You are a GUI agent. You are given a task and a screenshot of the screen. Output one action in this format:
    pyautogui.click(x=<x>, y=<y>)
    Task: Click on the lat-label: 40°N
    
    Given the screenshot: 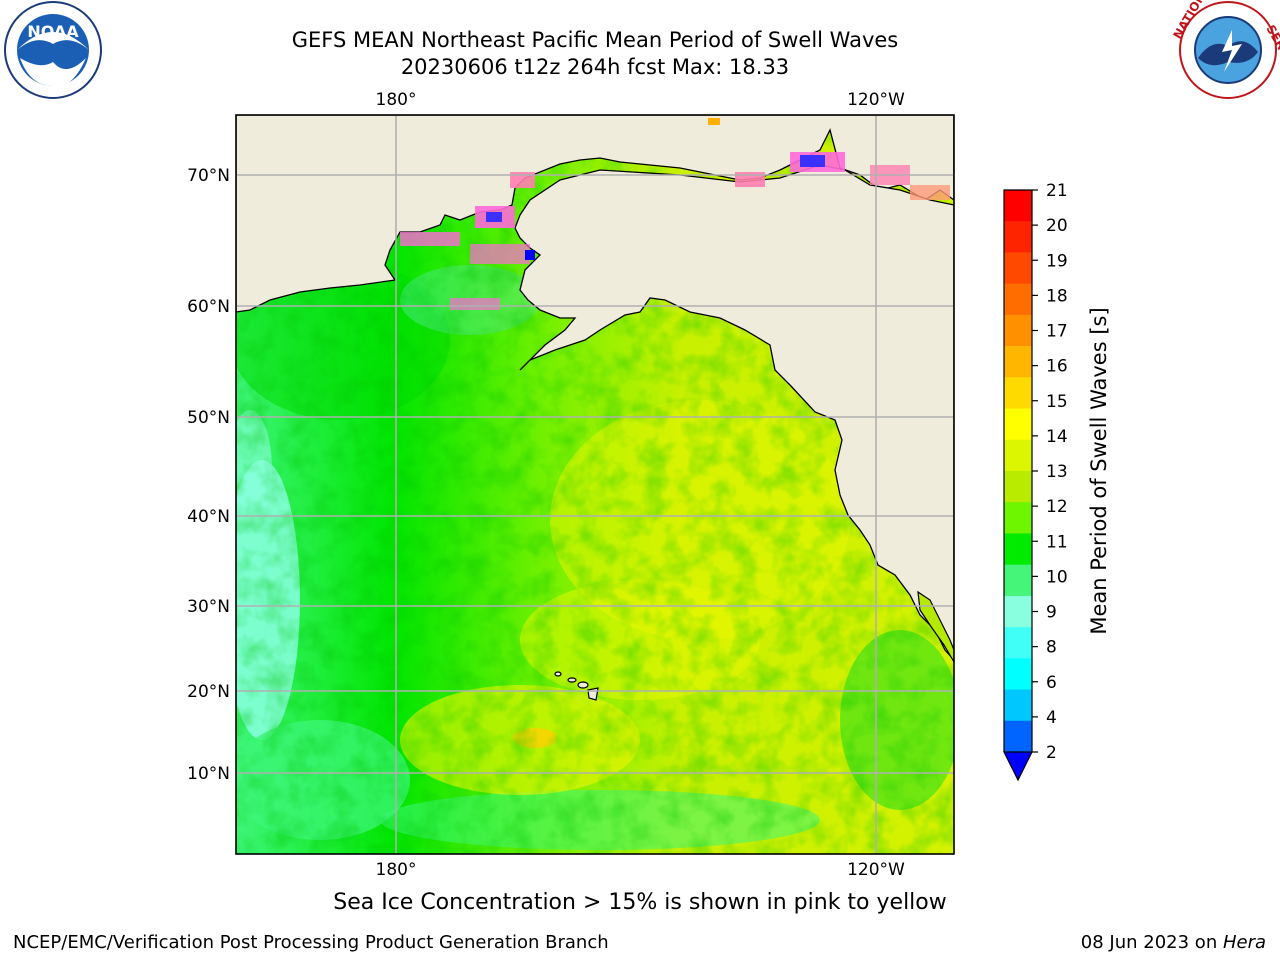 What is the action you would take?
    pyautogui.click(x=208, y=517)
    